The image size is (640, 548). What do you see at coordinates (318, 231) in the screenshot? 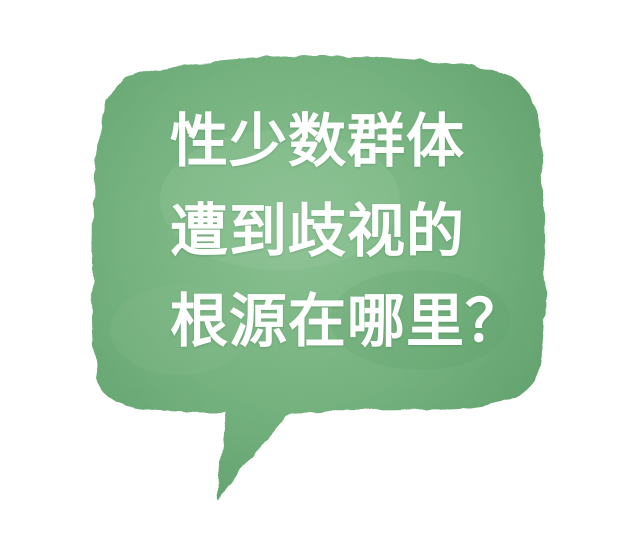
I see `bubble-line-2: 遭到歧视的` at bounding box center [318, 231].